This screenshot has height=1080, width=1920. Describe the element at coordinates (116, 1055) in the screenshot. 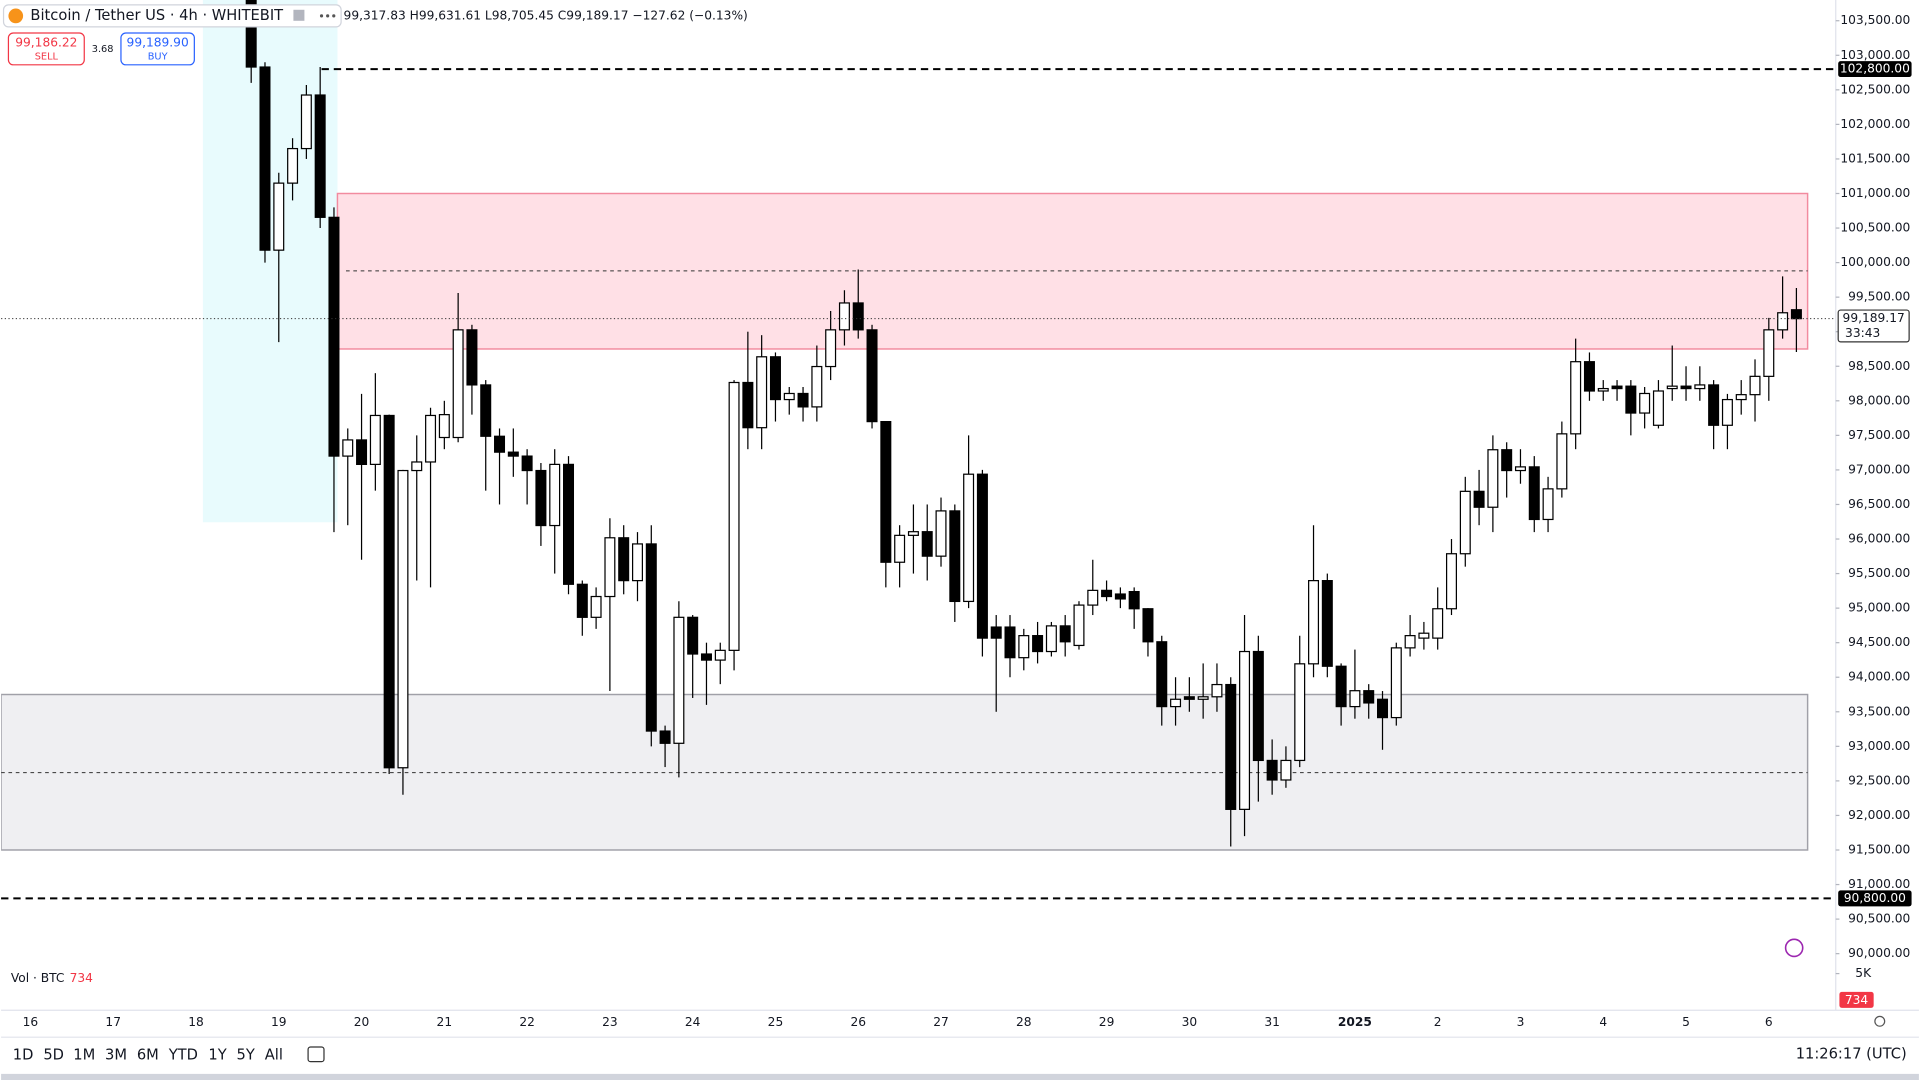

I see `timeframe-button: 3M` at that location.